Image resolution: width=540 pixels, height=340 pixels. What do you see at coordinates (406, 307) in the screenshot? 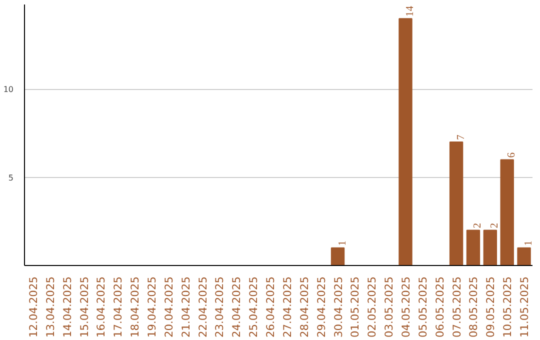
I see `x-tick-label: 04.05.2025` at bounding box center [406, 307].